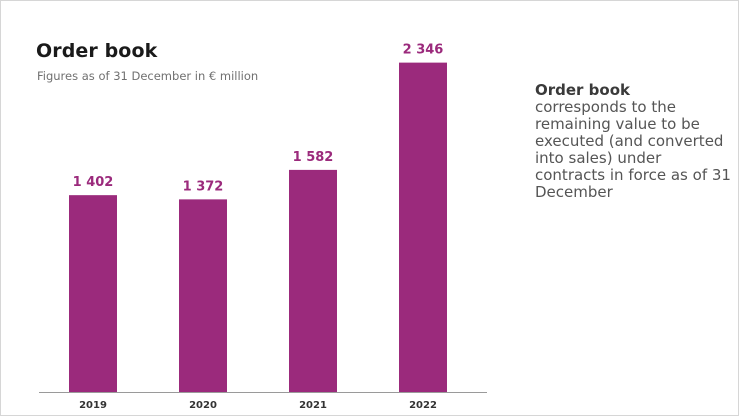 The image size is (739, 416). Describe the element at coordinates (93, 405) in the screenshot. I see `x-tick-label-2019: 2019` at that location.